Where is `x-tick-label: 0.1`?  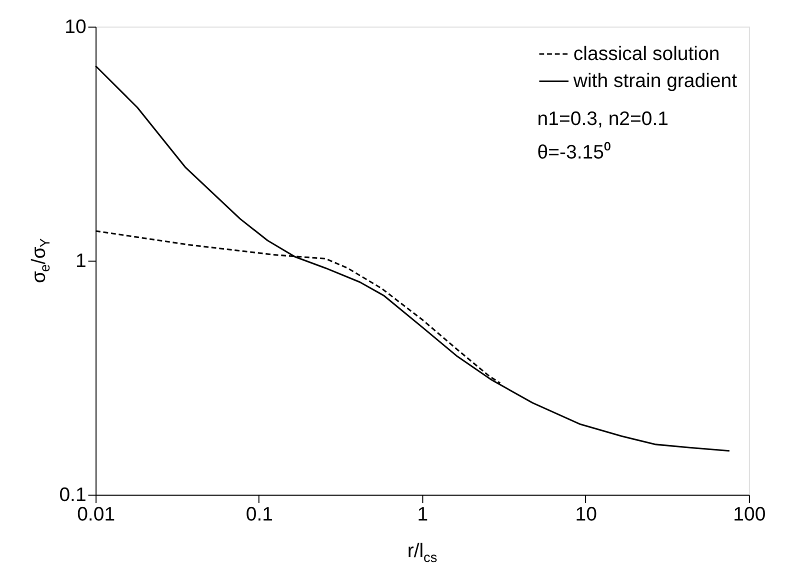
x-tick-label: 0.1 is located at coordinates (259, 515).